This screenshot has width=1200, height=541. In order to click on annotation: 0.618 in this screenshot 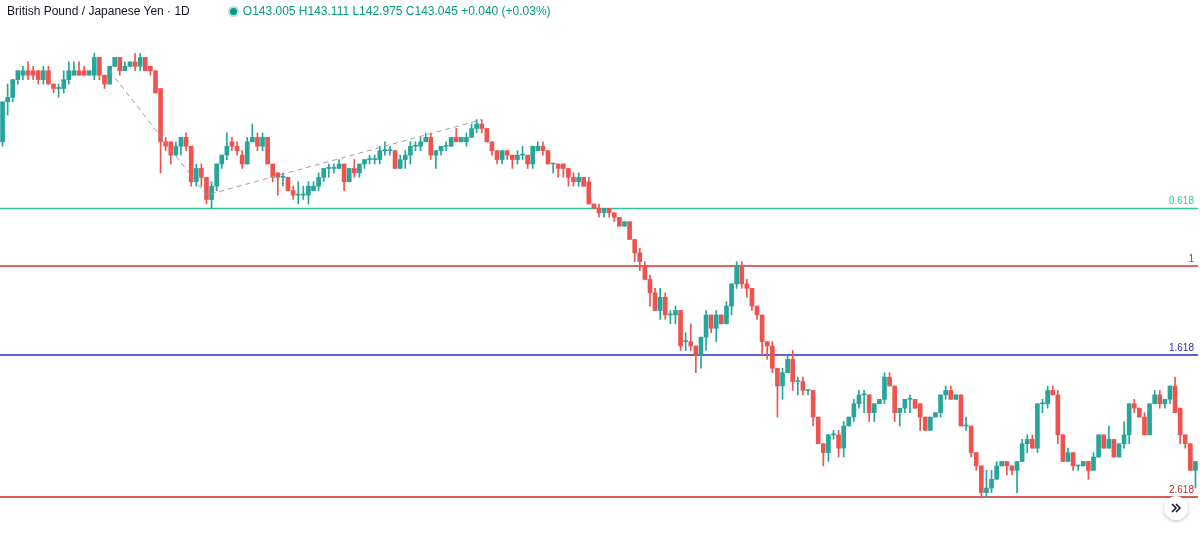, I will do `click(1181, 201)`.